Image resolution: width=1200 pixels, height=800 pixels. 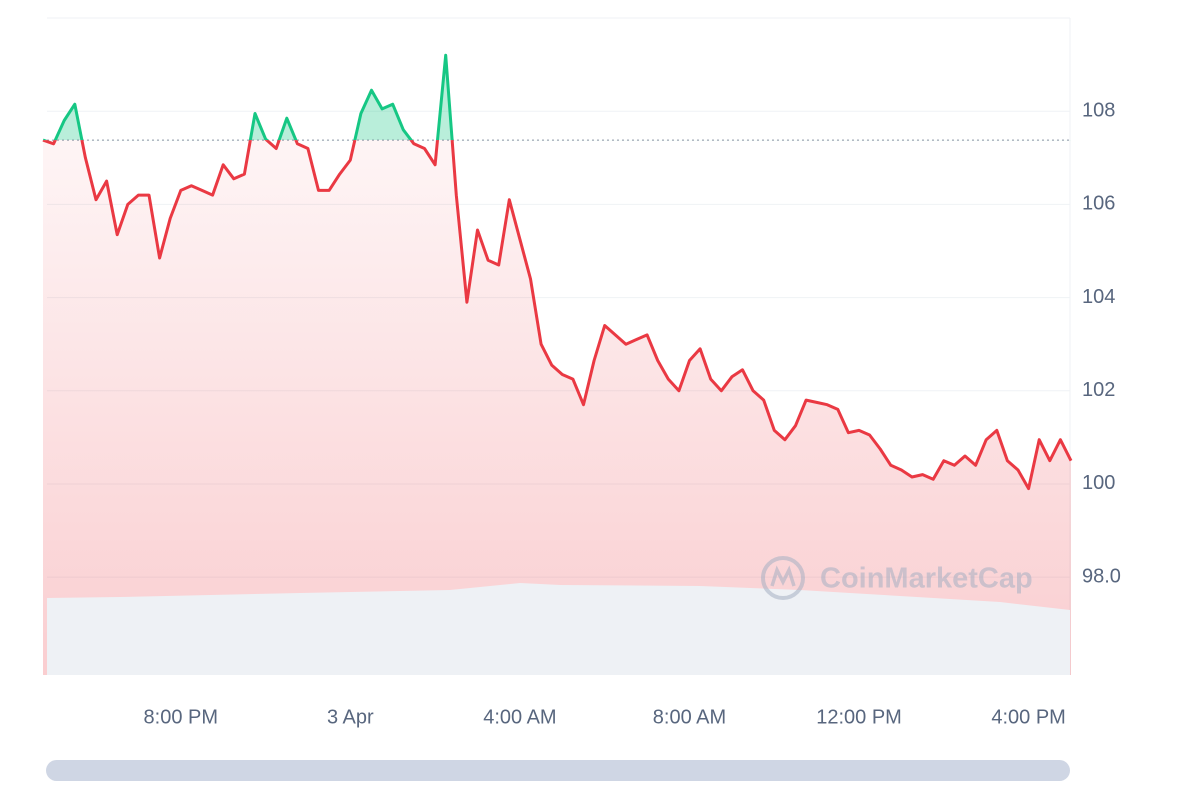 I want to click on y-tick-label: 106, so click(x=1098, y=204).